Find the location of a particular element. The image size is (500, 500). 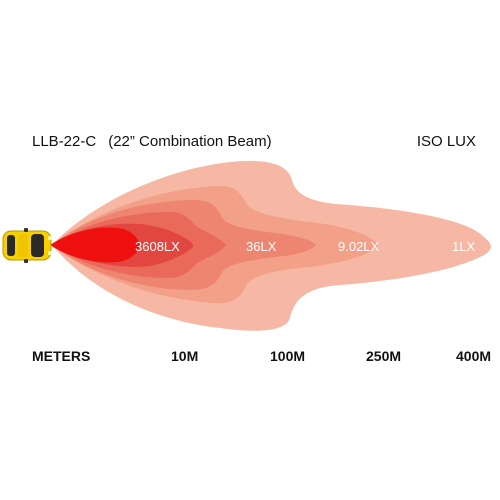

axis-unit-label: METERS is located at coordinates (61, 356).